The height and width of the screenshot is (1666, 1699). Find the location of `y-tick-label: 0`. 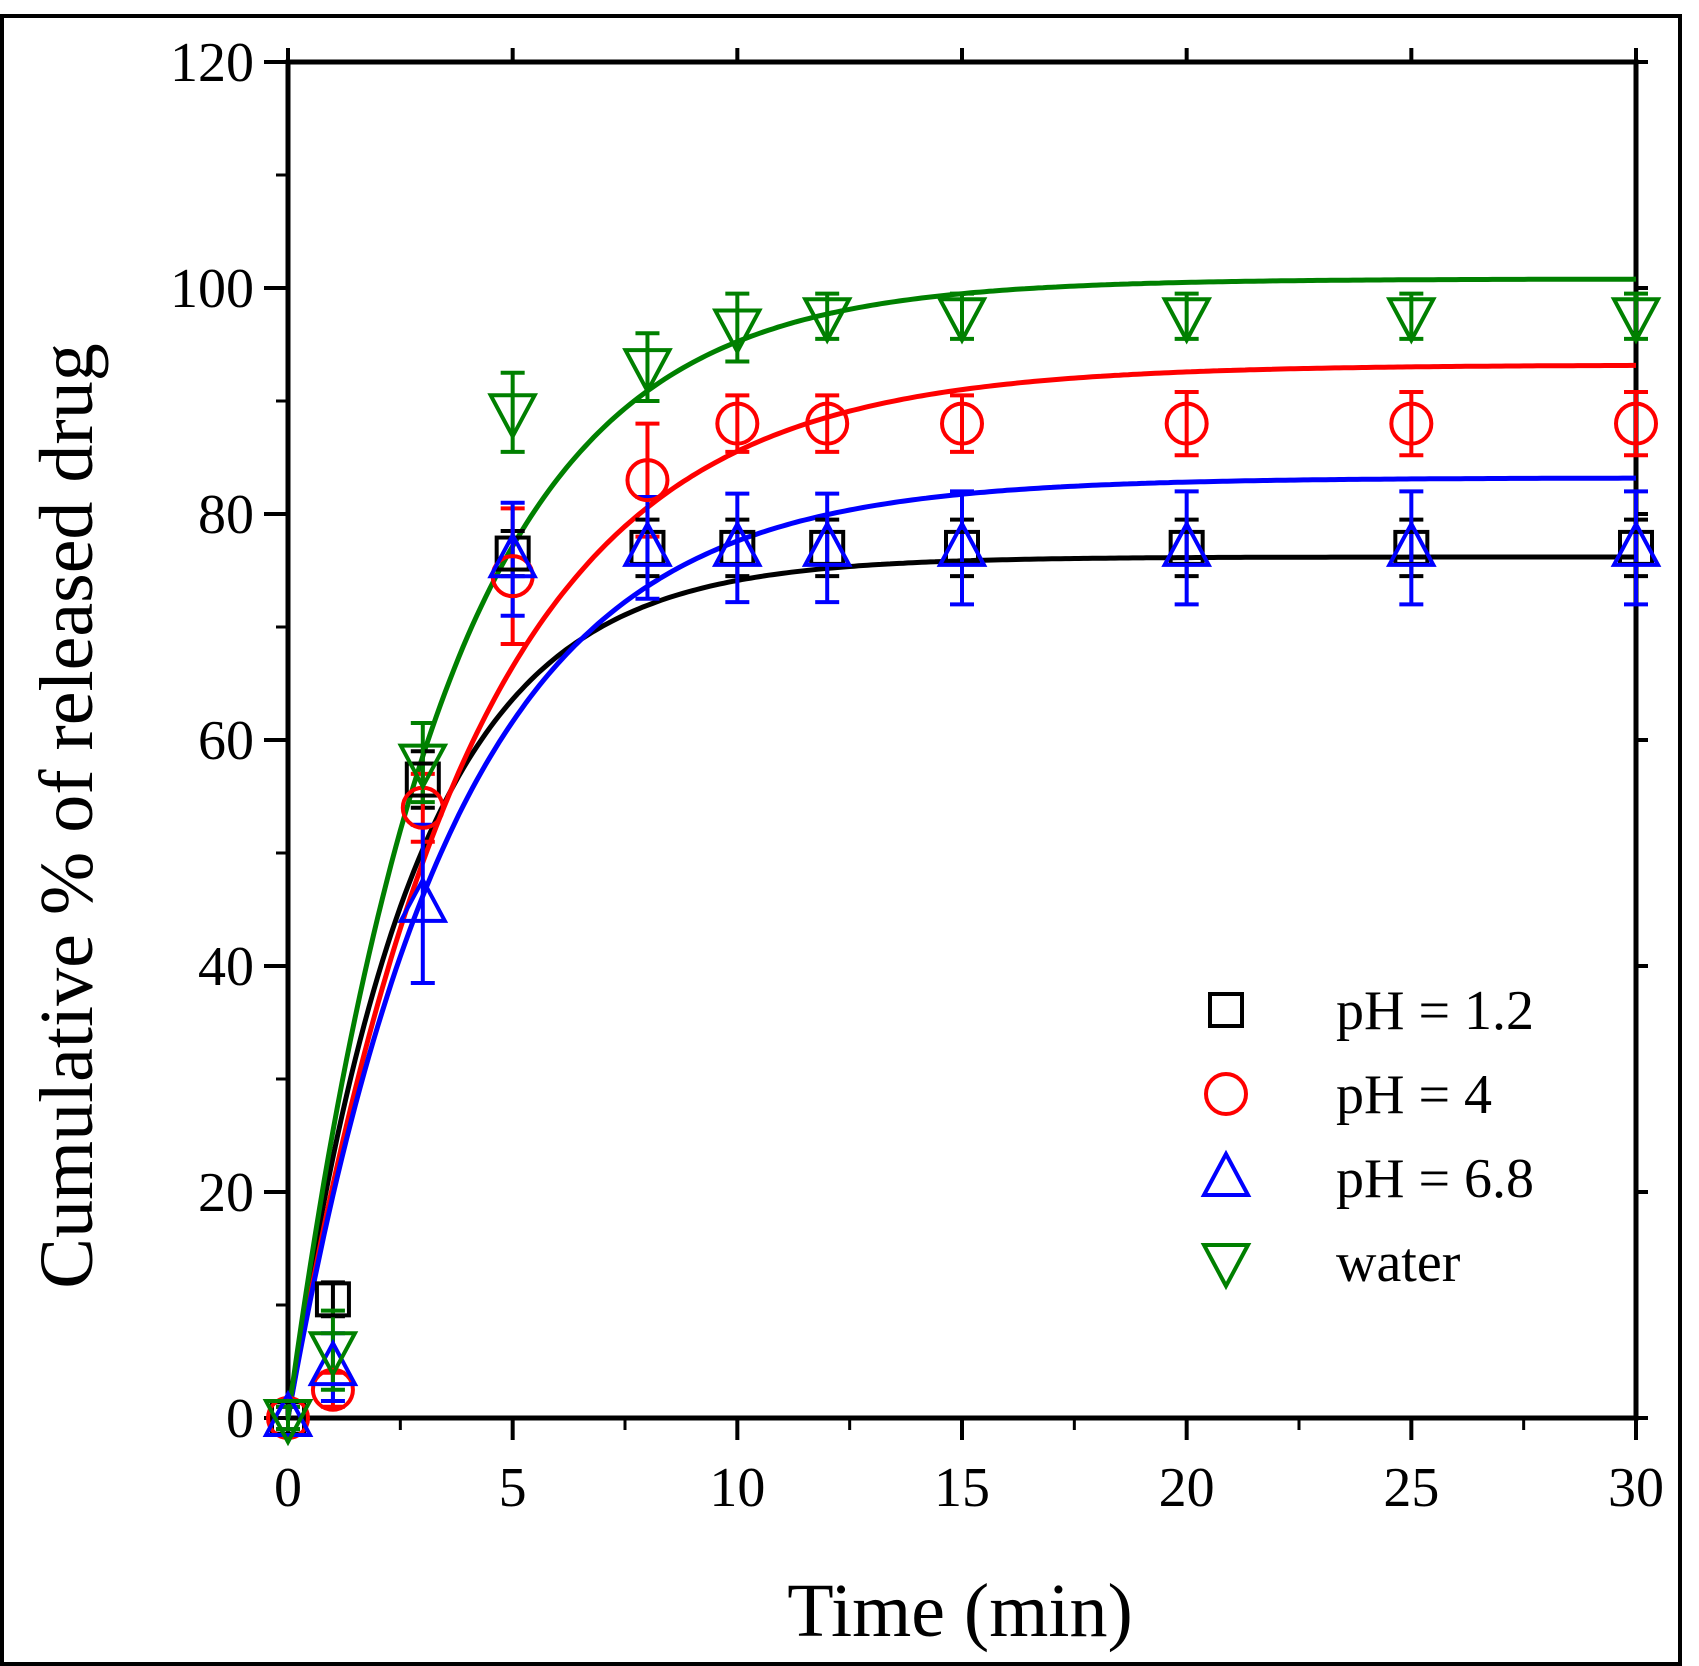

y-tick-label: 0 is located at coordinates (240, 1419).